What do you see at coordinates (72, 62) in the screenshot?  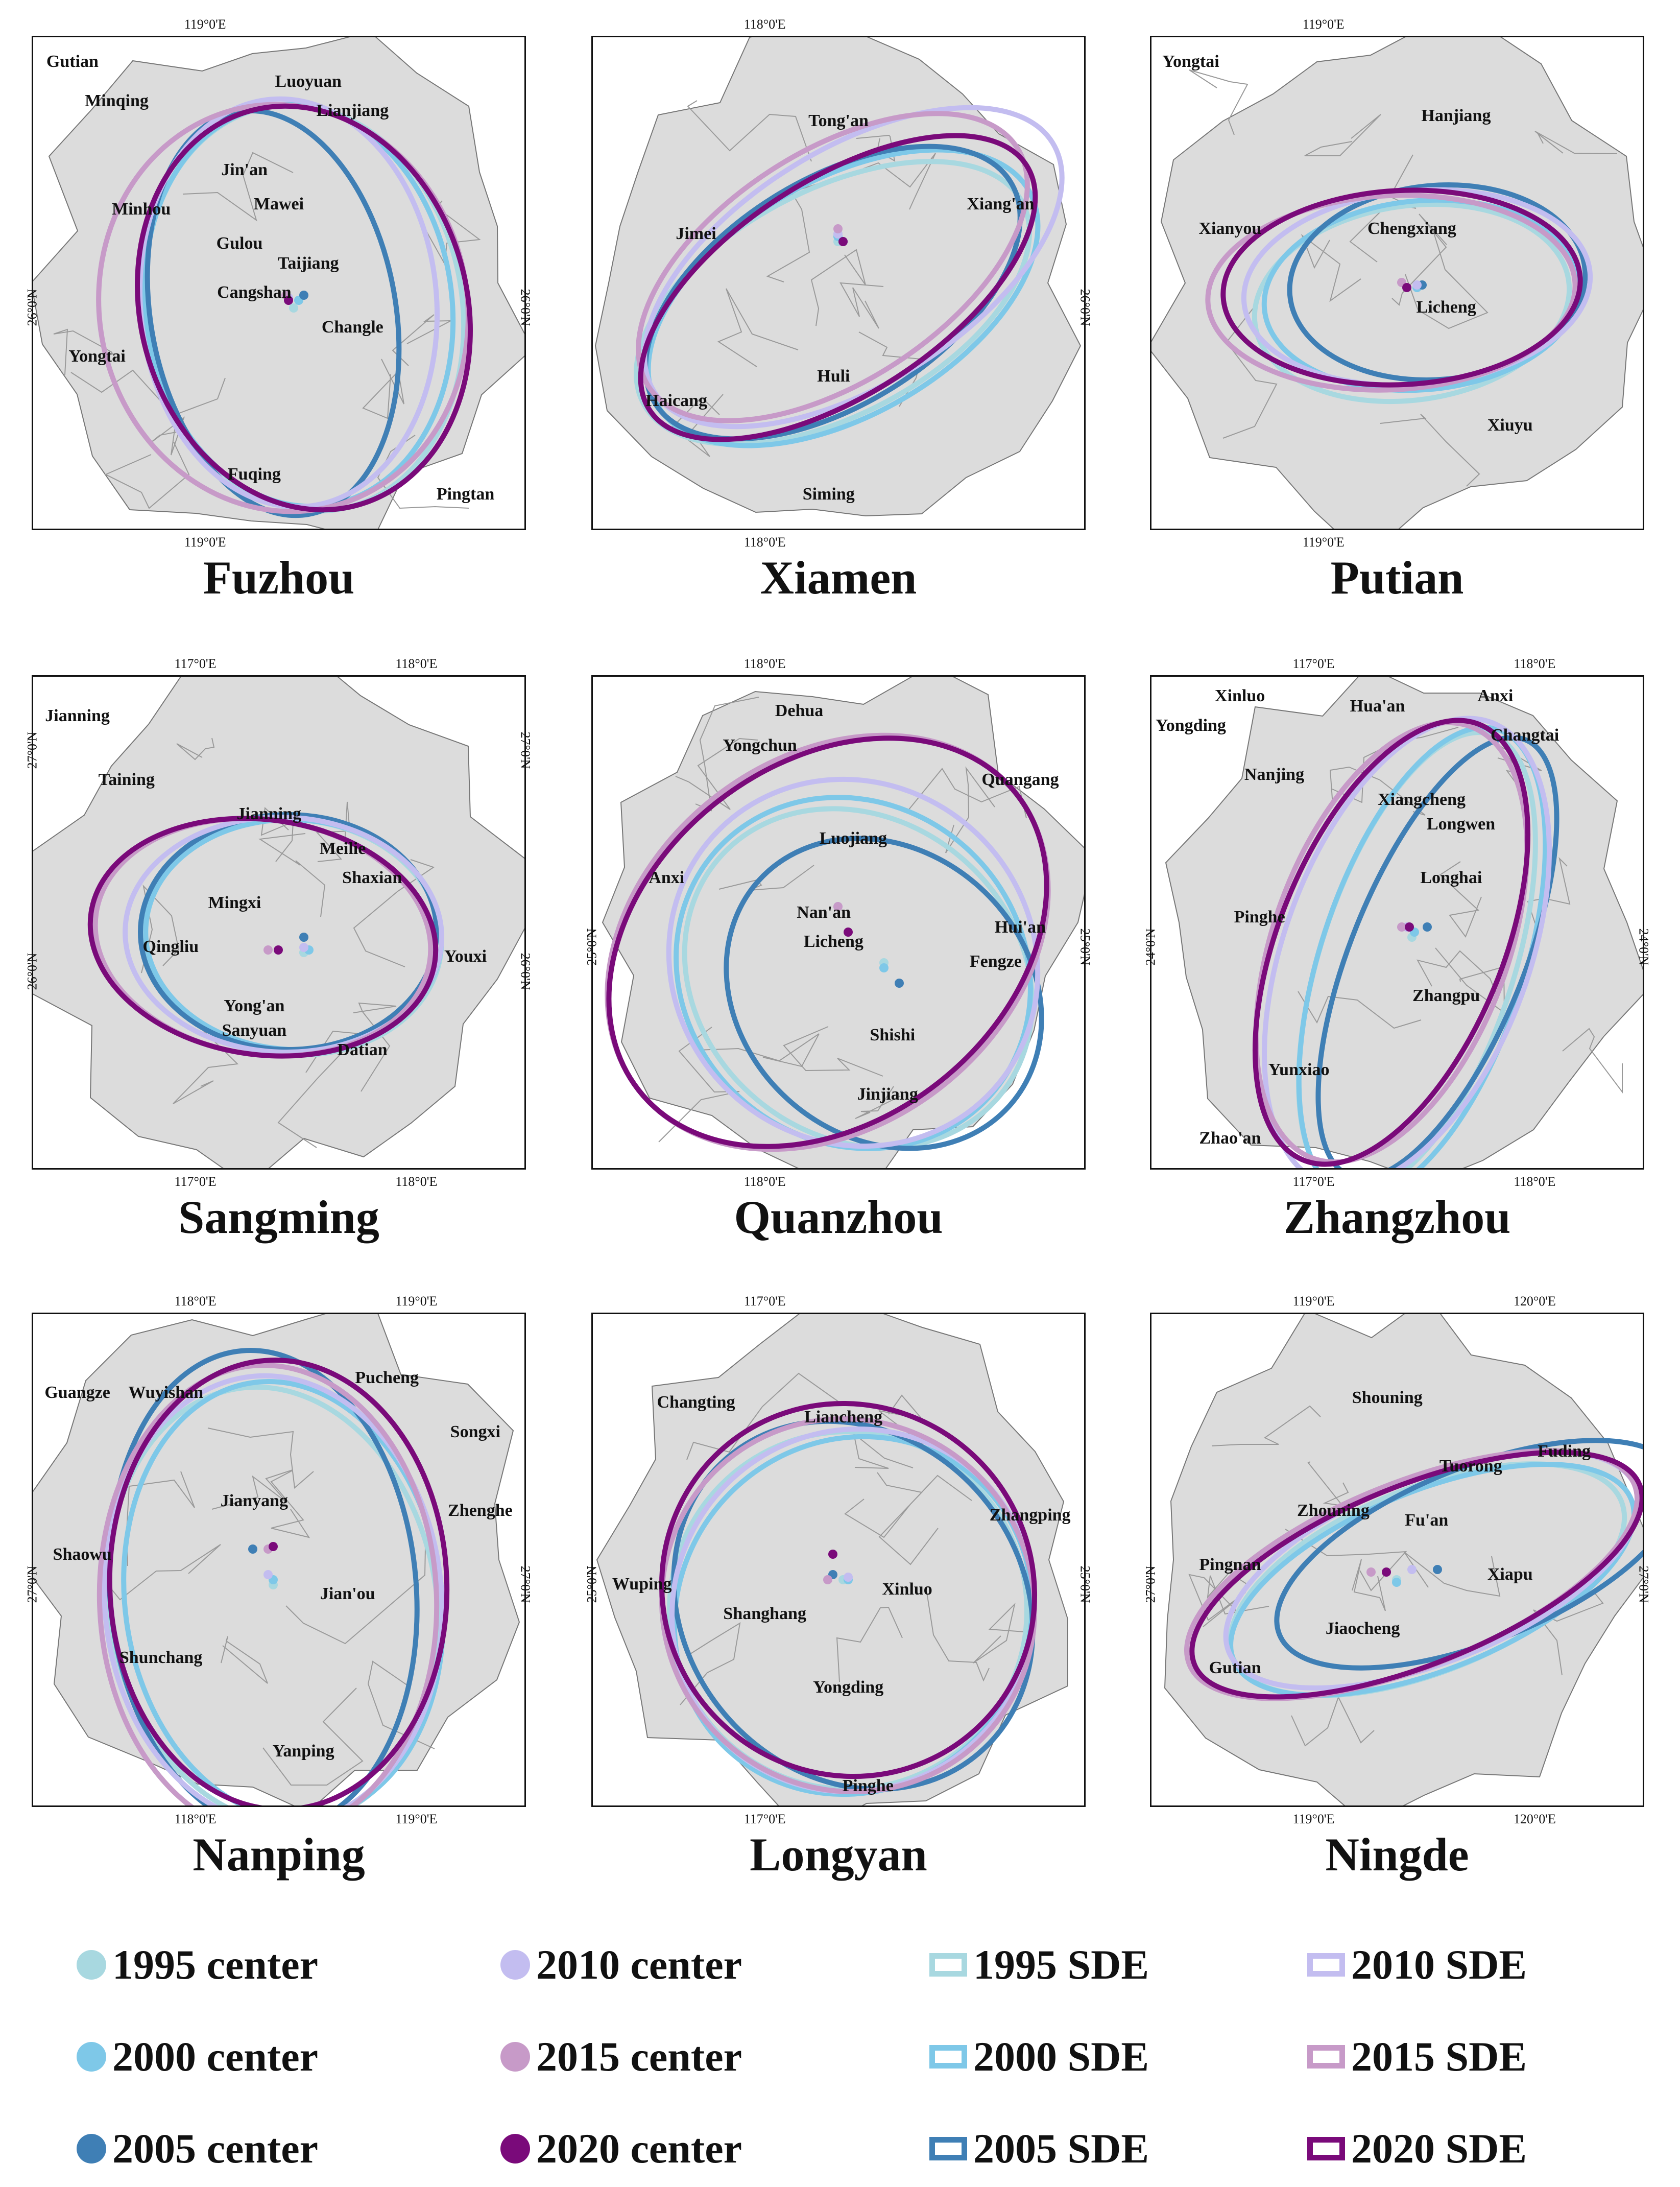 I see `place-label: Gutian` at bounding box center [72, 62].